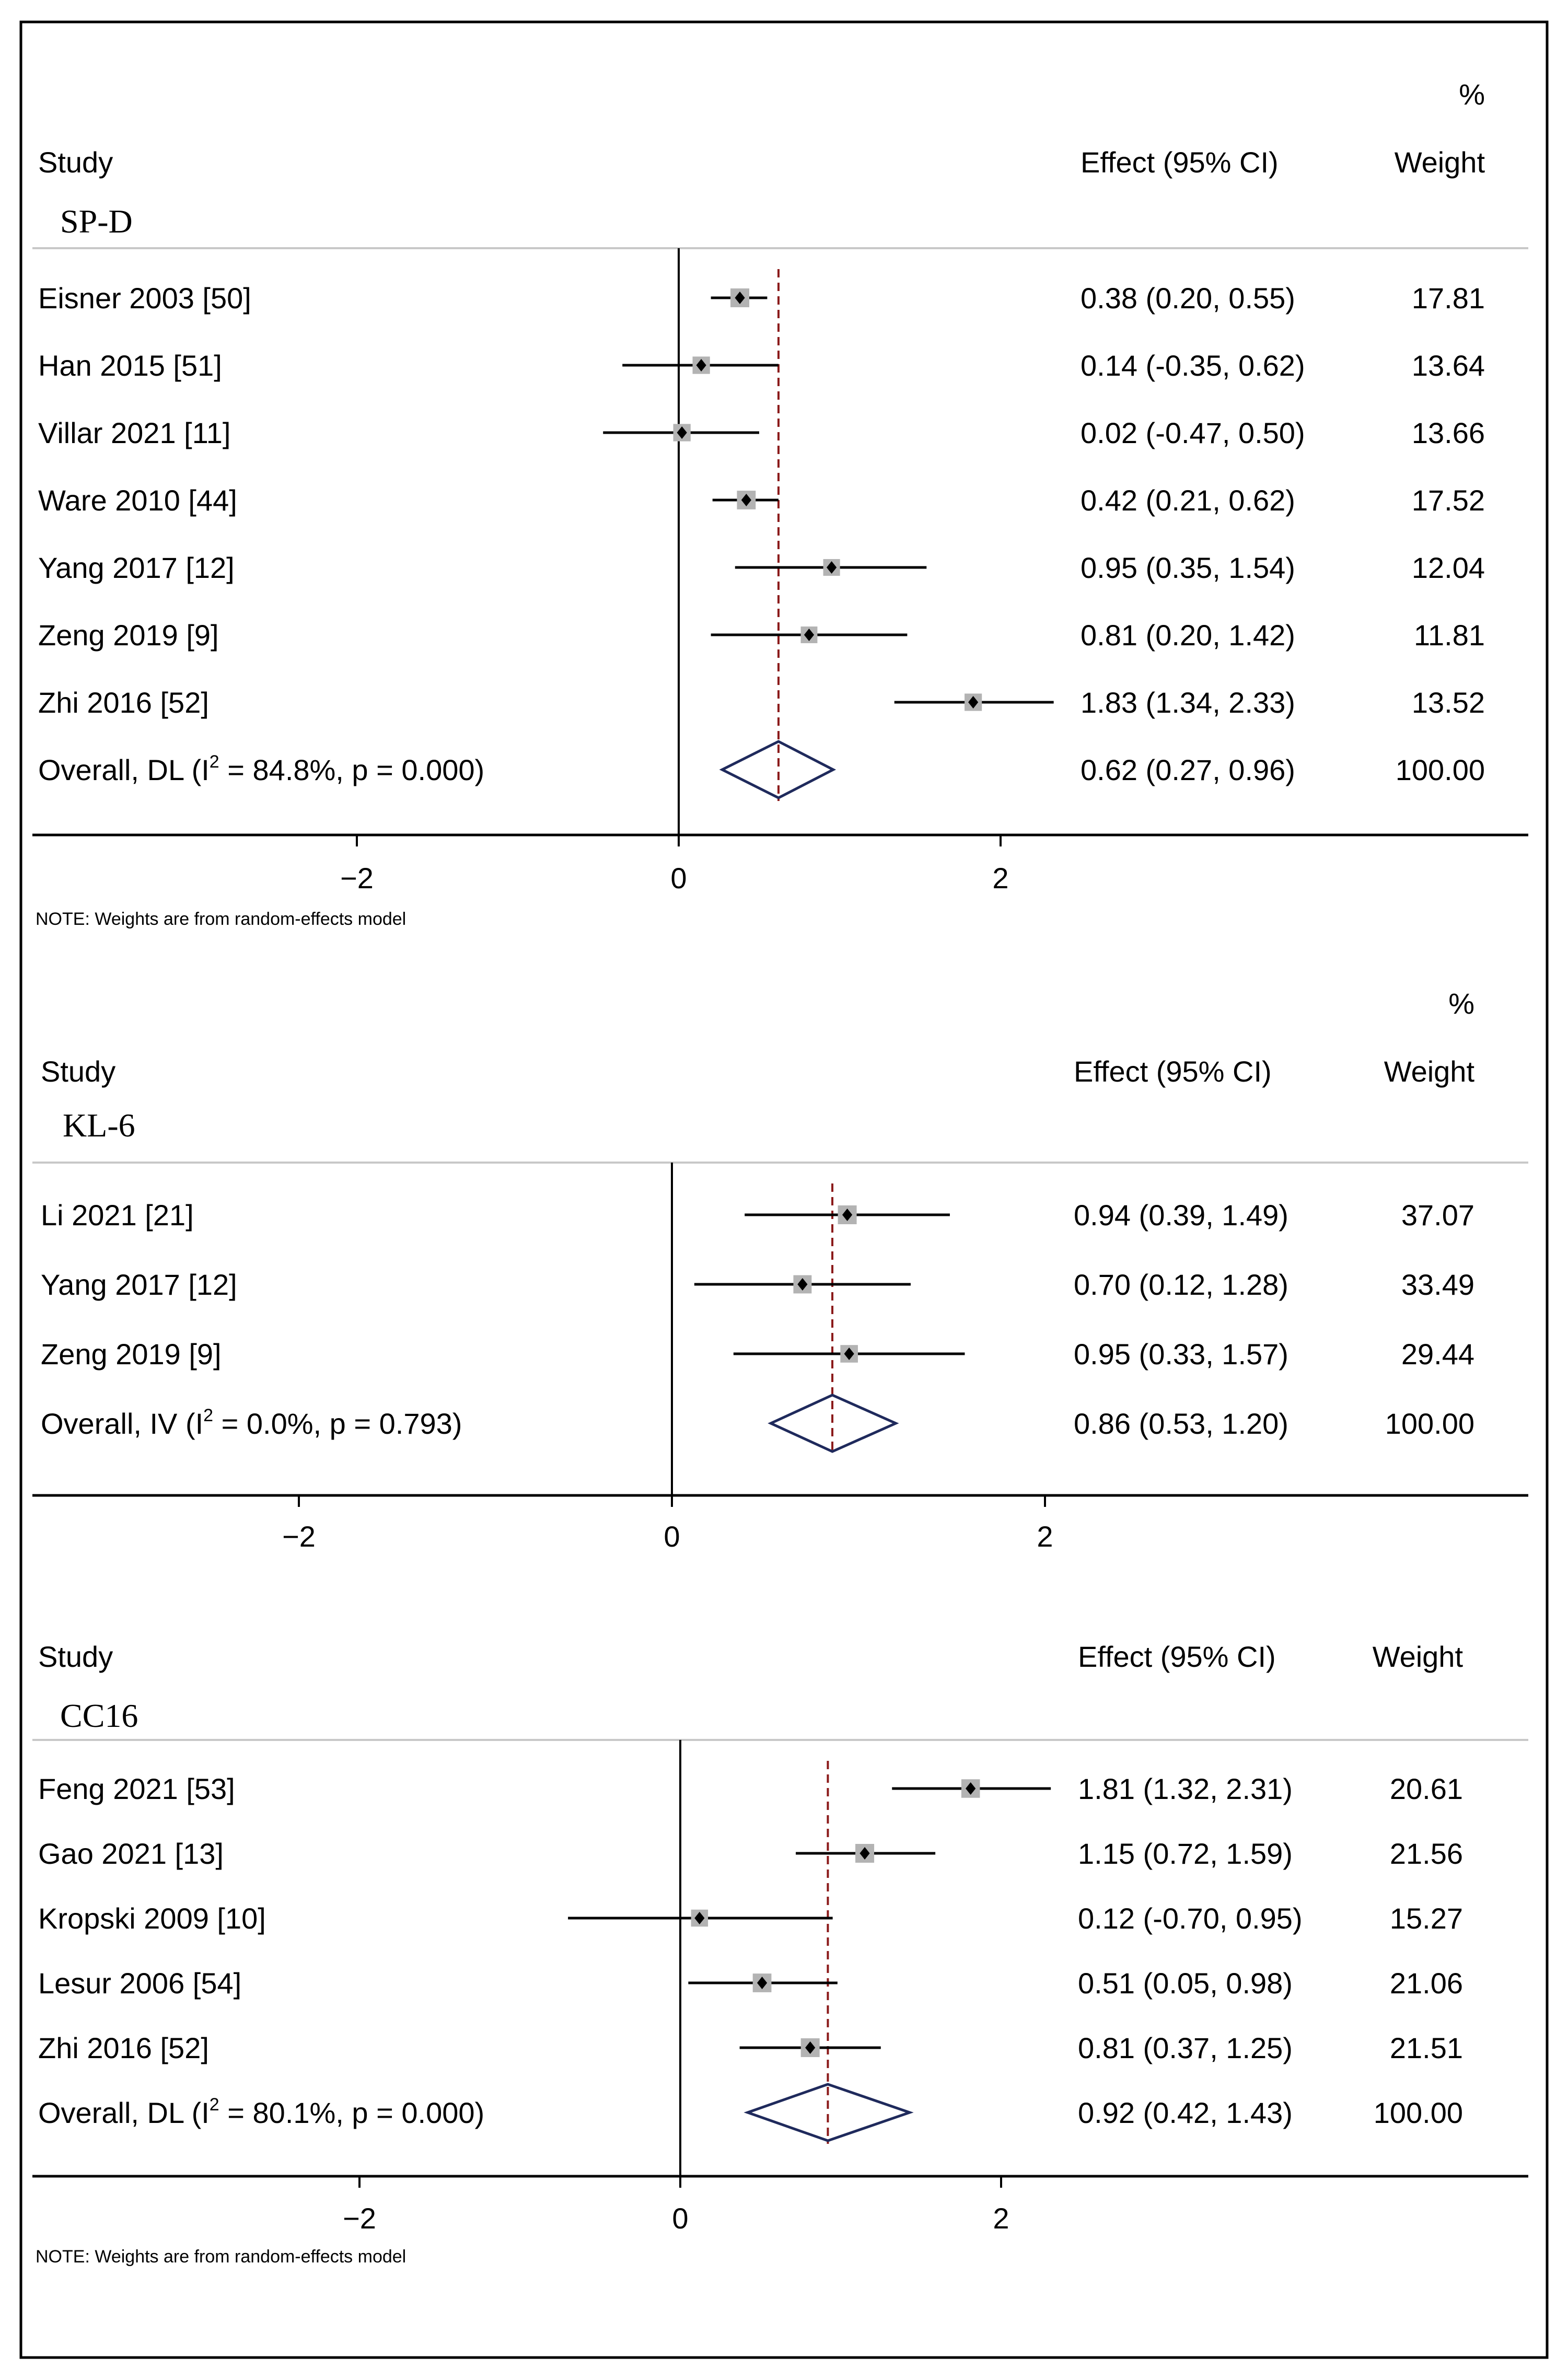 Image resolution: width=1568 pixels, height=2380 pixels. What do you see at coordinates (1190, 1918) in the screenshot?
I see `study-effect-ci: 0.12 (-0.70, 0.95)` at bounding box center [1190, 1918].